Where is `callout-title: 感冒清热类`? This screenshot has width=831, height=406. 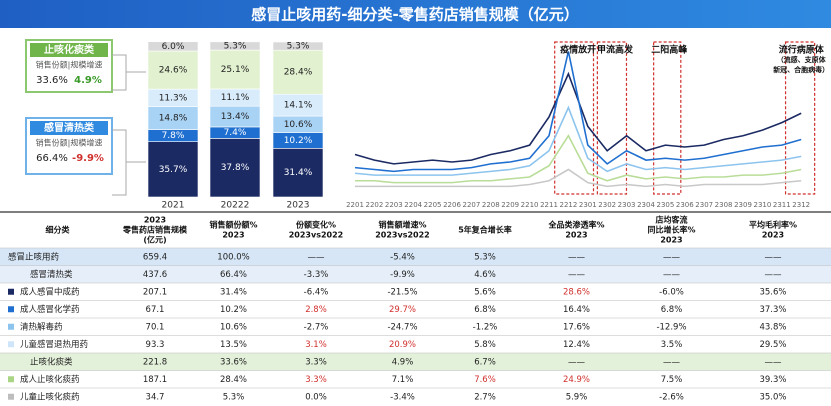 callout-title: 感冒清热类 is located at coordinates (69, 127).